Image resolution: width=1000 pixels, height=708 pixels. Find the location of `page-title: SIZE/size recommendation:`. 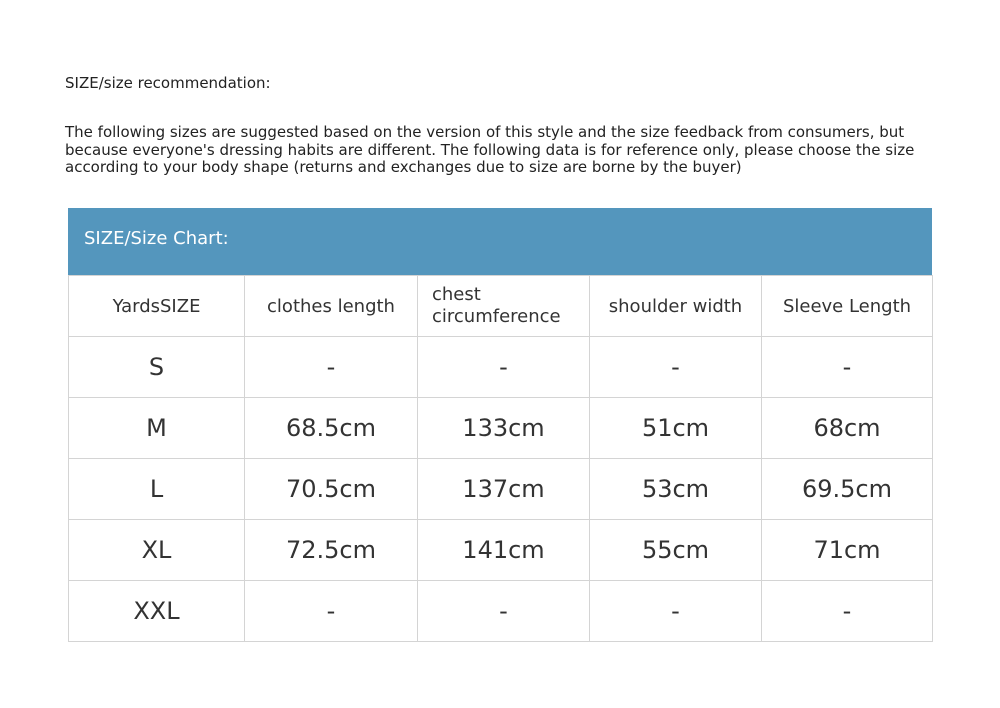

page-title: SIZE/size recommendation: is located at coordinates (168, 83).